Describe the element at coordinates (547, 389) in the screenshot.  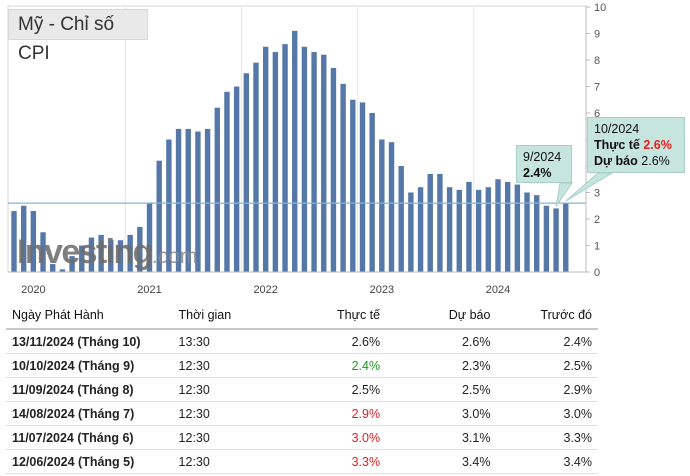
I see `cell-previous: 2.9%` at that location.